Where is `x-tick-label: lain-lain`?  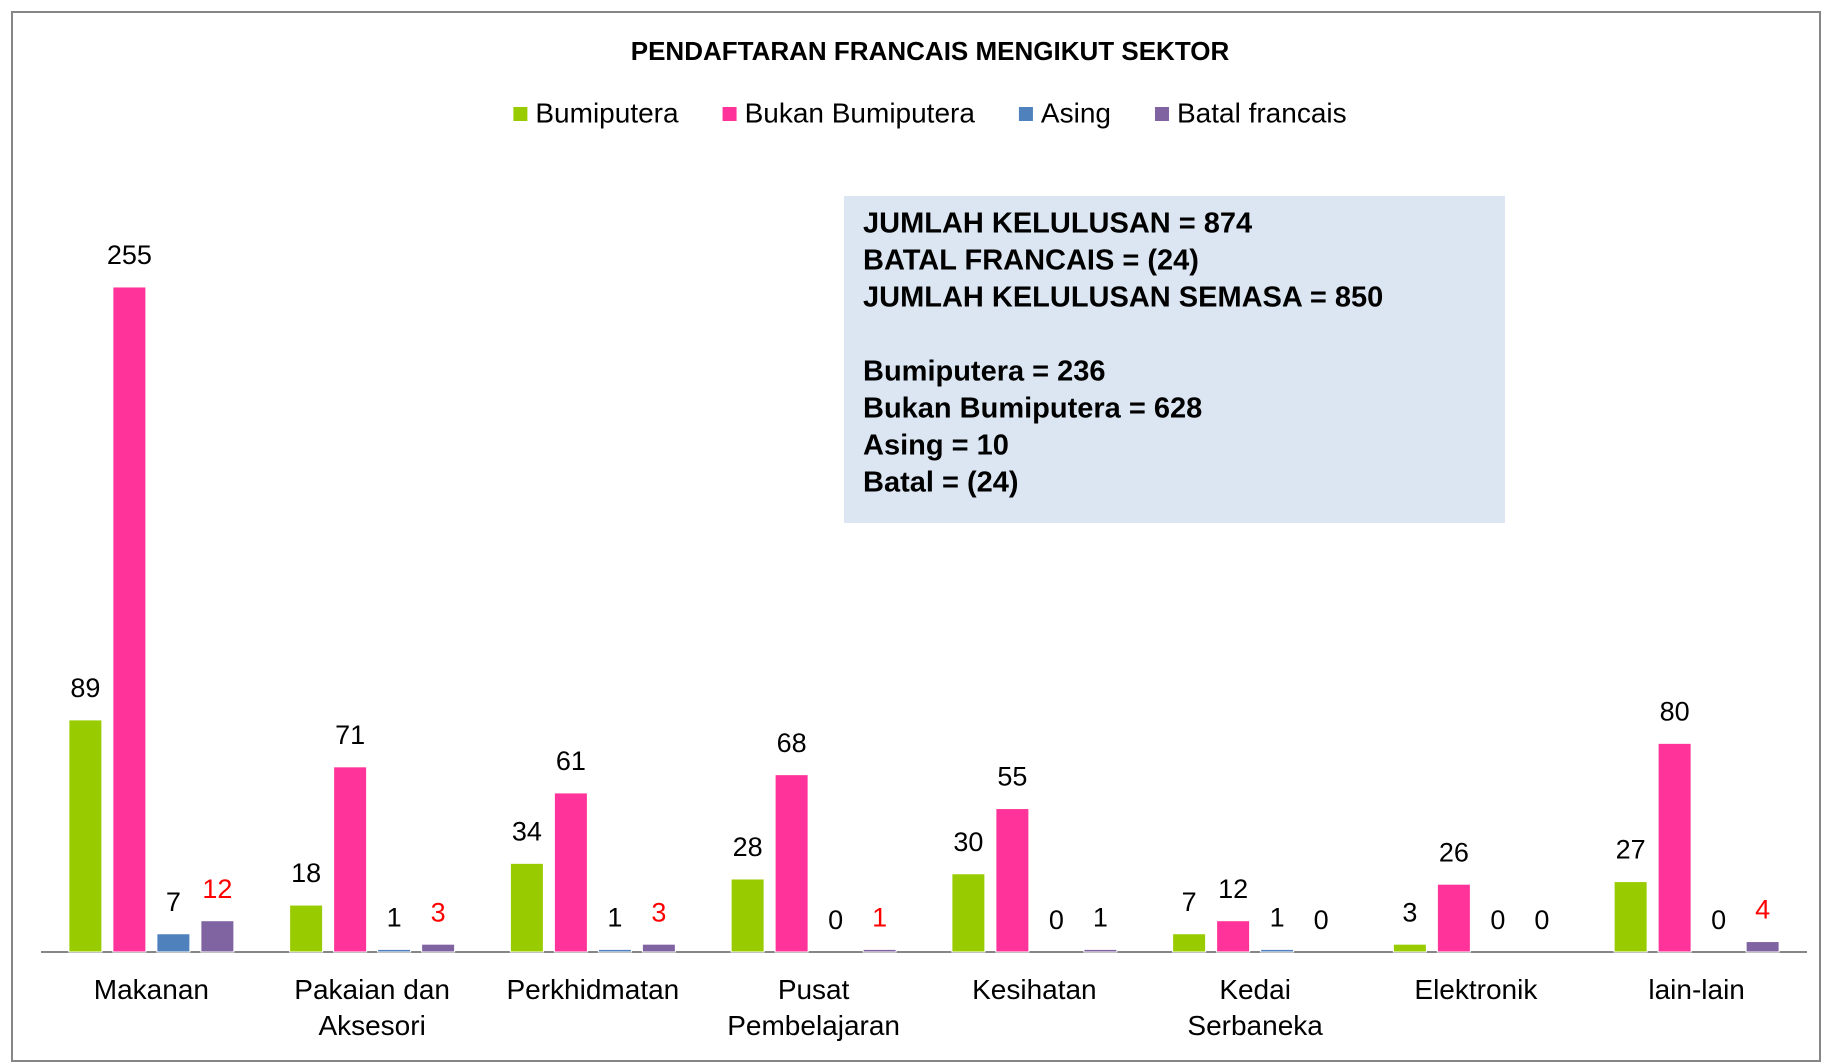 x-tick-label: lain-lain is located at coordinates (1696, 989).